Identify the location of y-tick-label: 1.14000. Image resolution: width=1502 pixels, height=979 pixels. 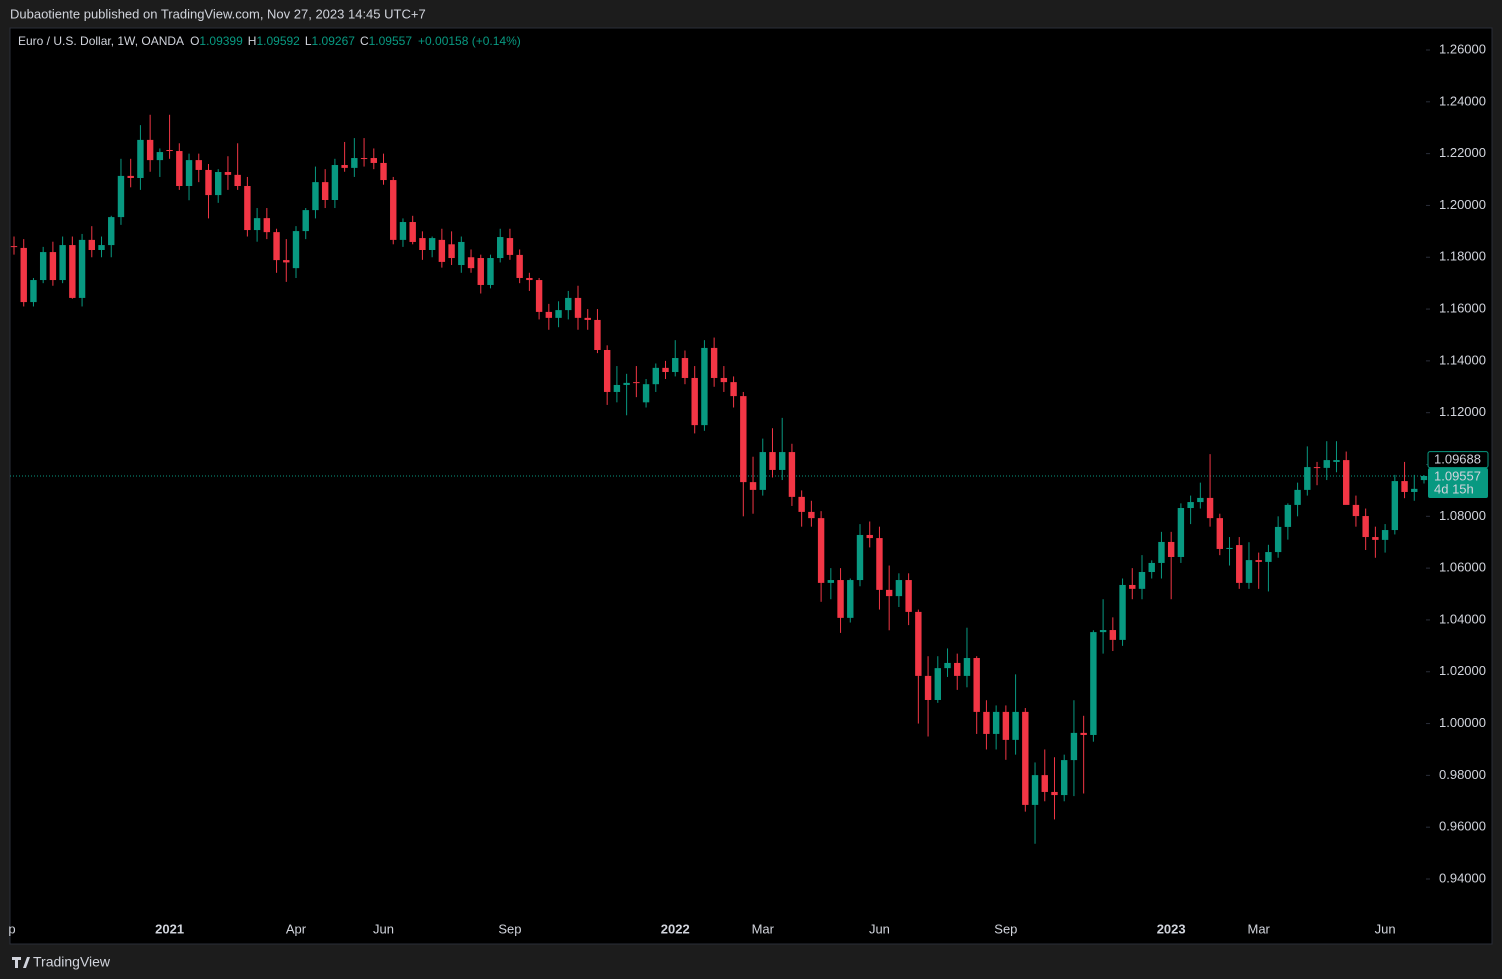
(1462, 359).